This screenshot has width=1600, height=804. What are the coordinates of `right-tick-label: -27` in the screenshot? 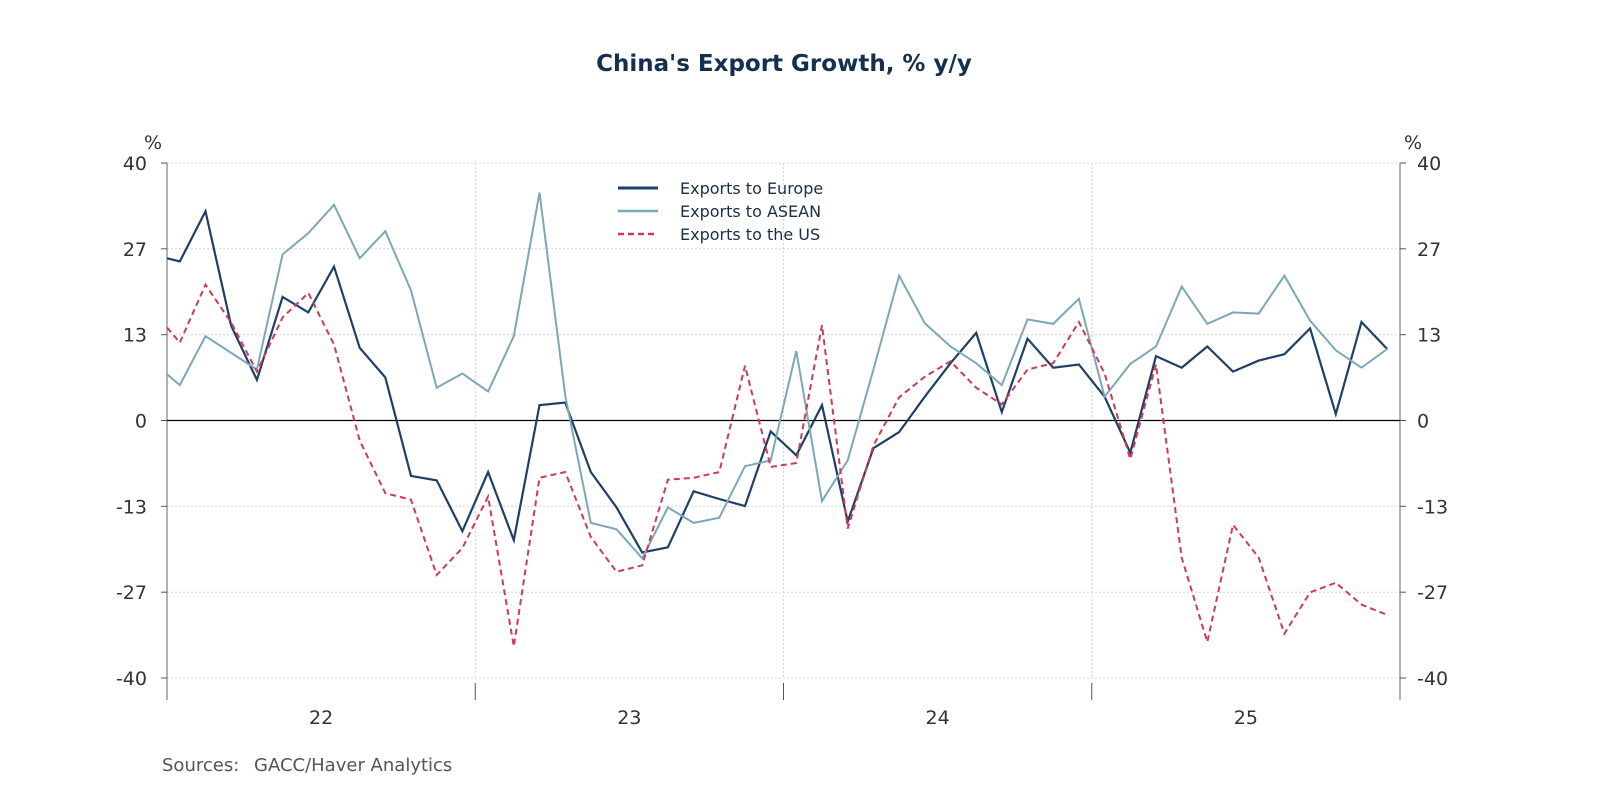 It's located at (1432, 593).